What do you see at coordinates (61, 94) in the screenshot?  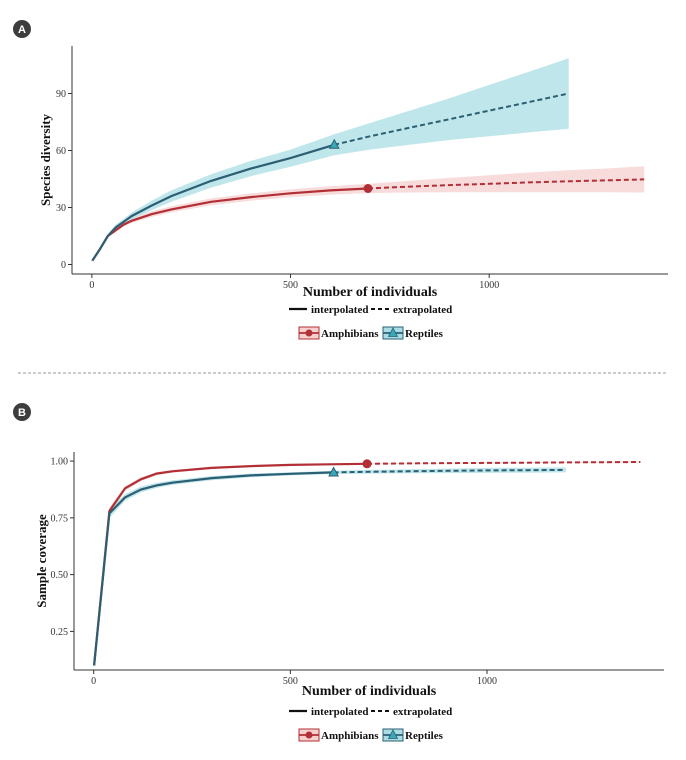 I see `y-tick-label: 90` at bounding box center [61, 94].